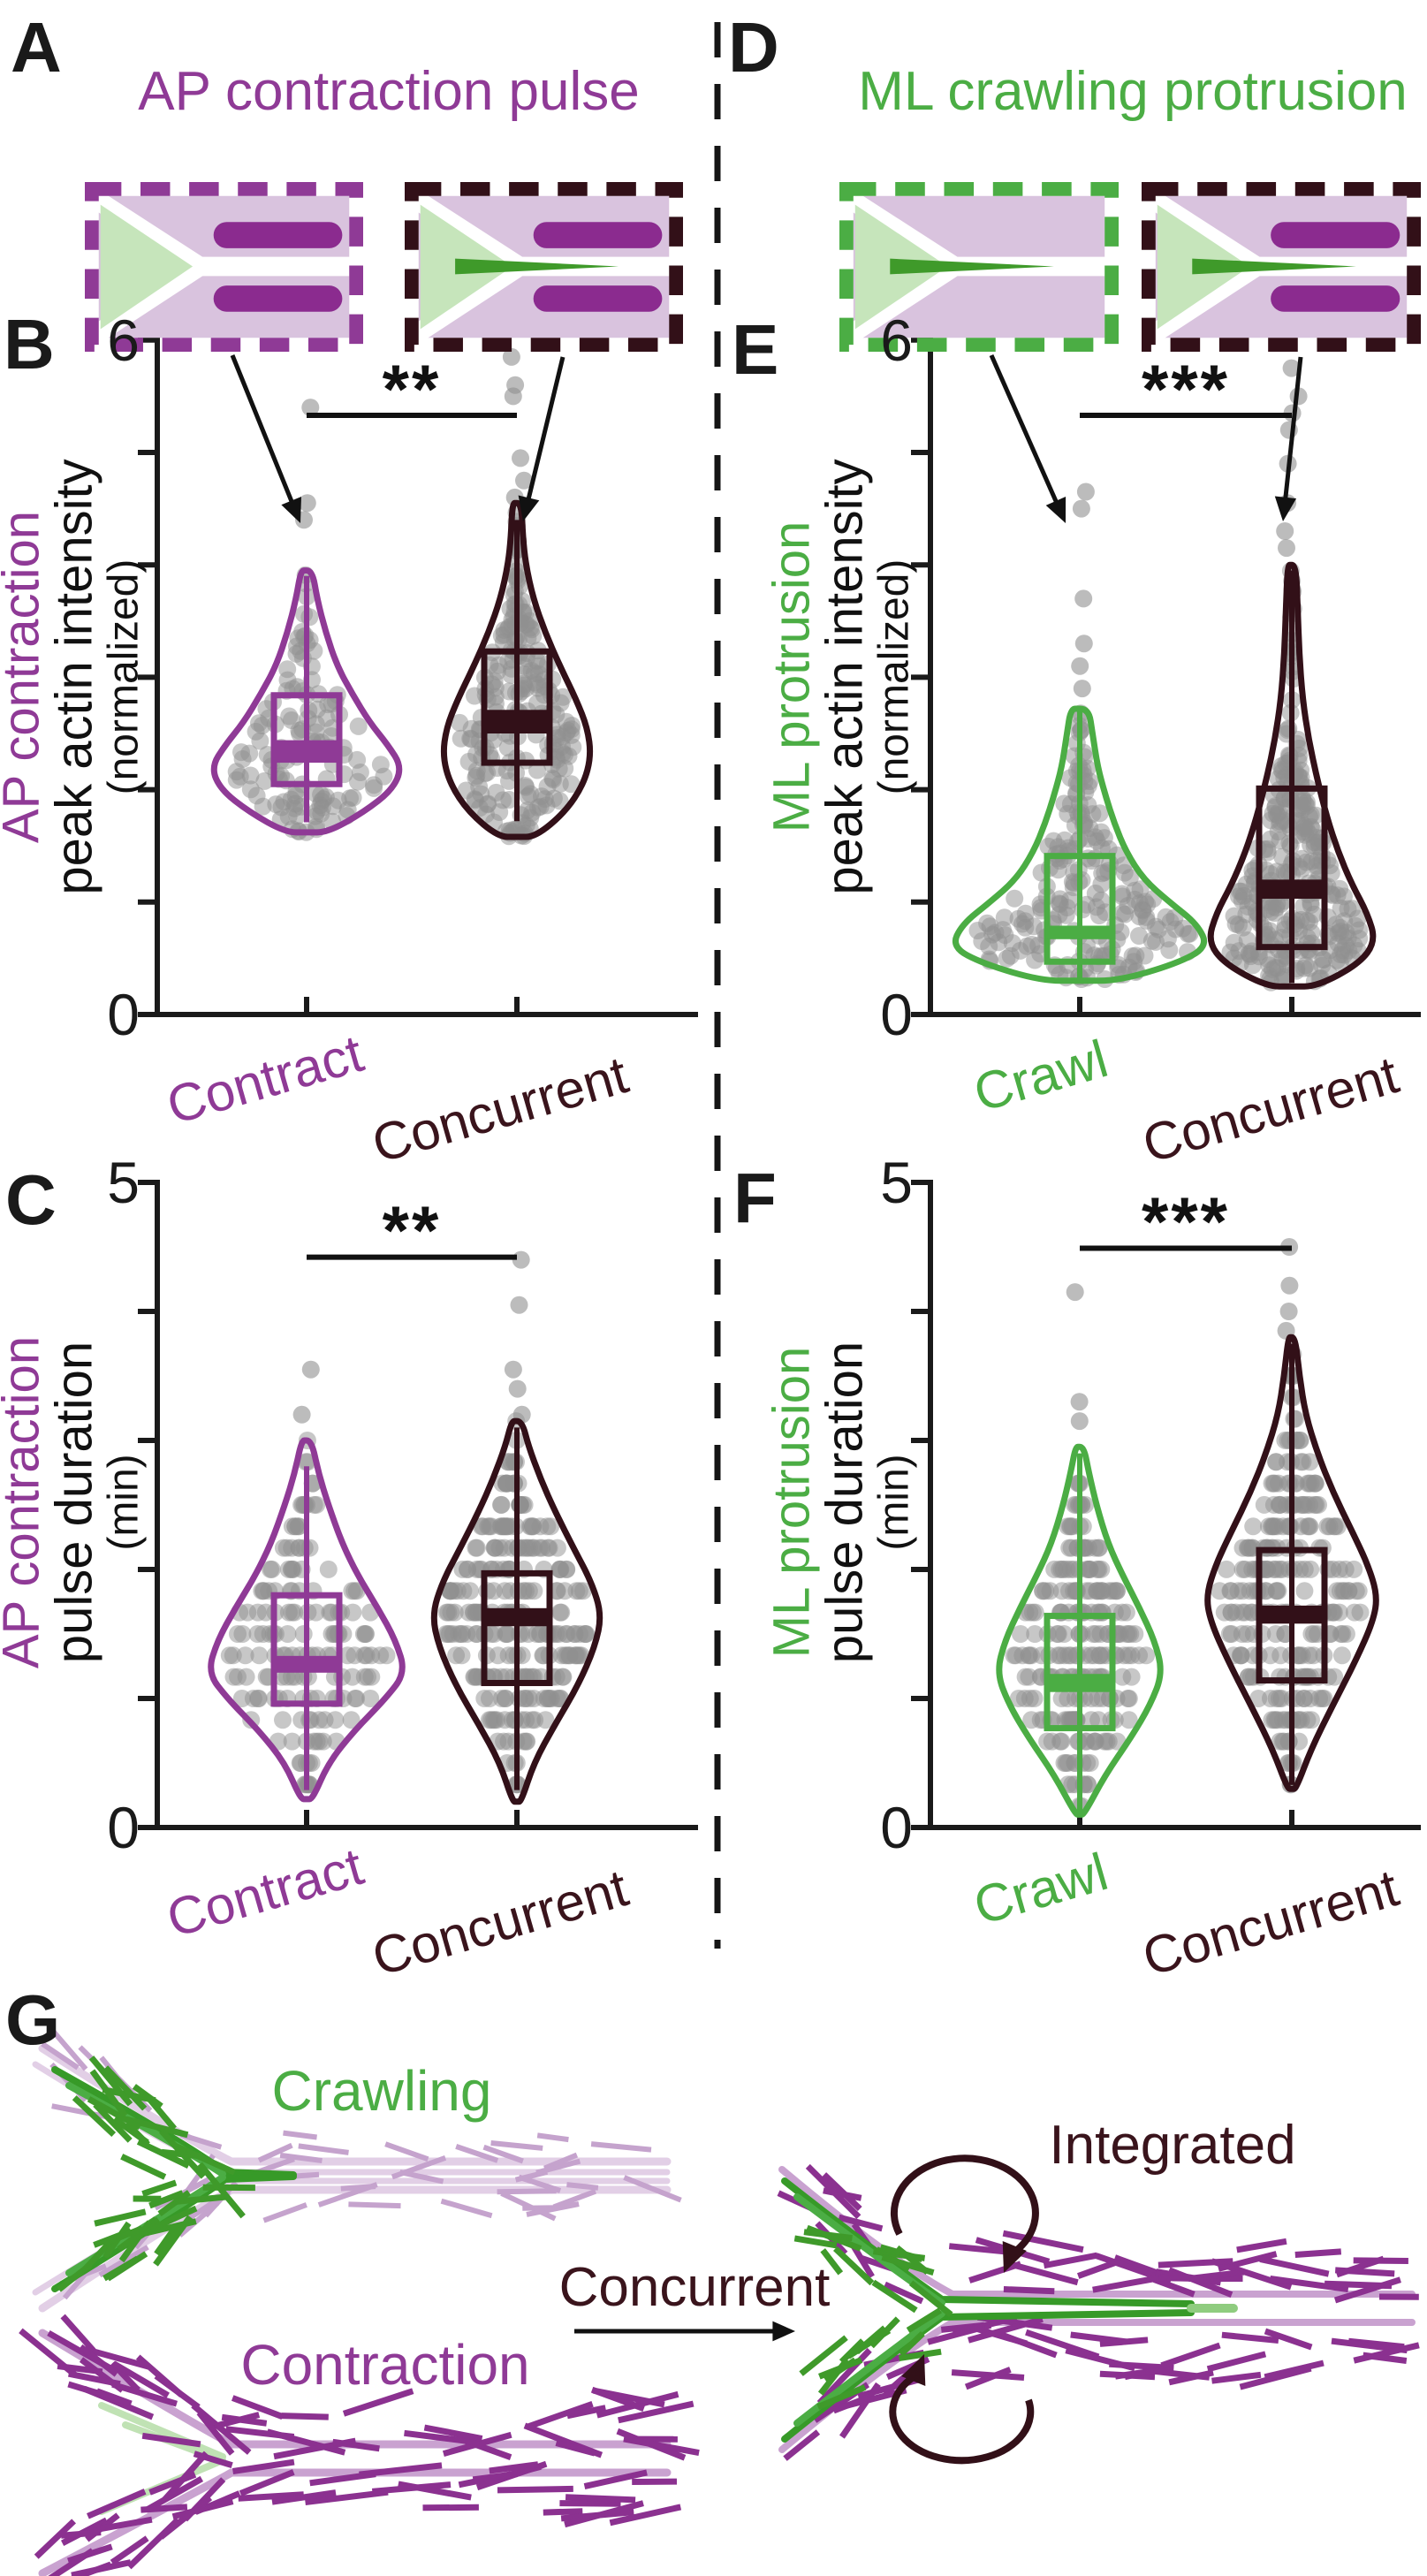 The image size is (1427, 2576). I want to click on schematic-box-concurrent-cell-ap, so click(544, 267).